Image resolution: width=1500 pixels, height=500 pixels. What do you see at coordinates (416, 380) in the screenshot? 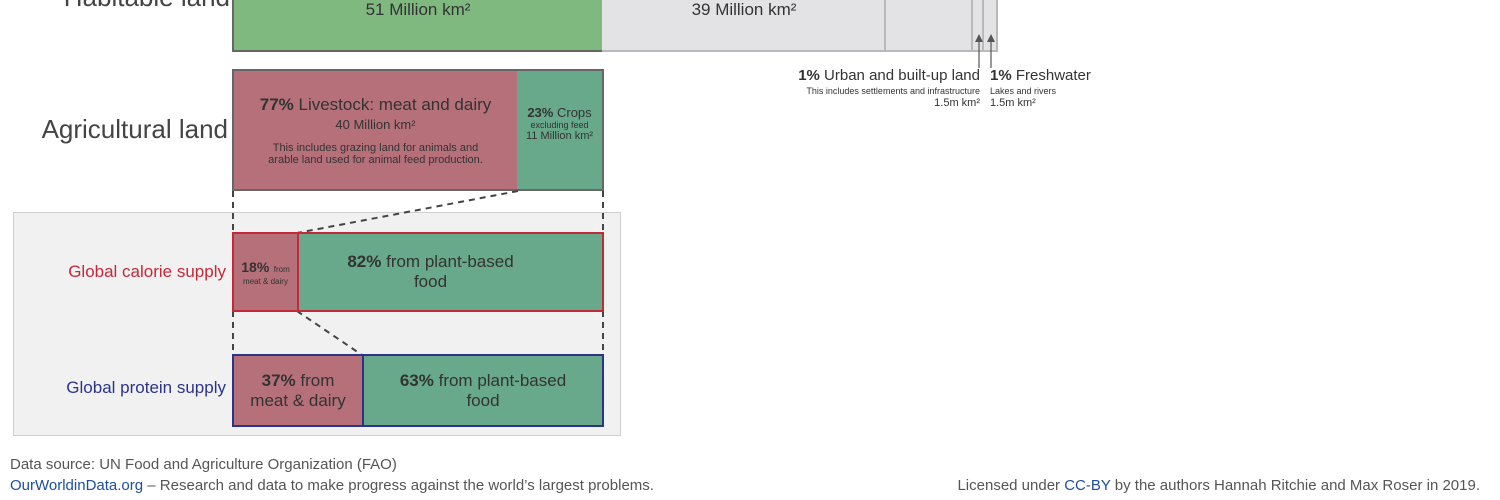
I see `protein-plant-pct: 63%` at bounding box center [416, 380].